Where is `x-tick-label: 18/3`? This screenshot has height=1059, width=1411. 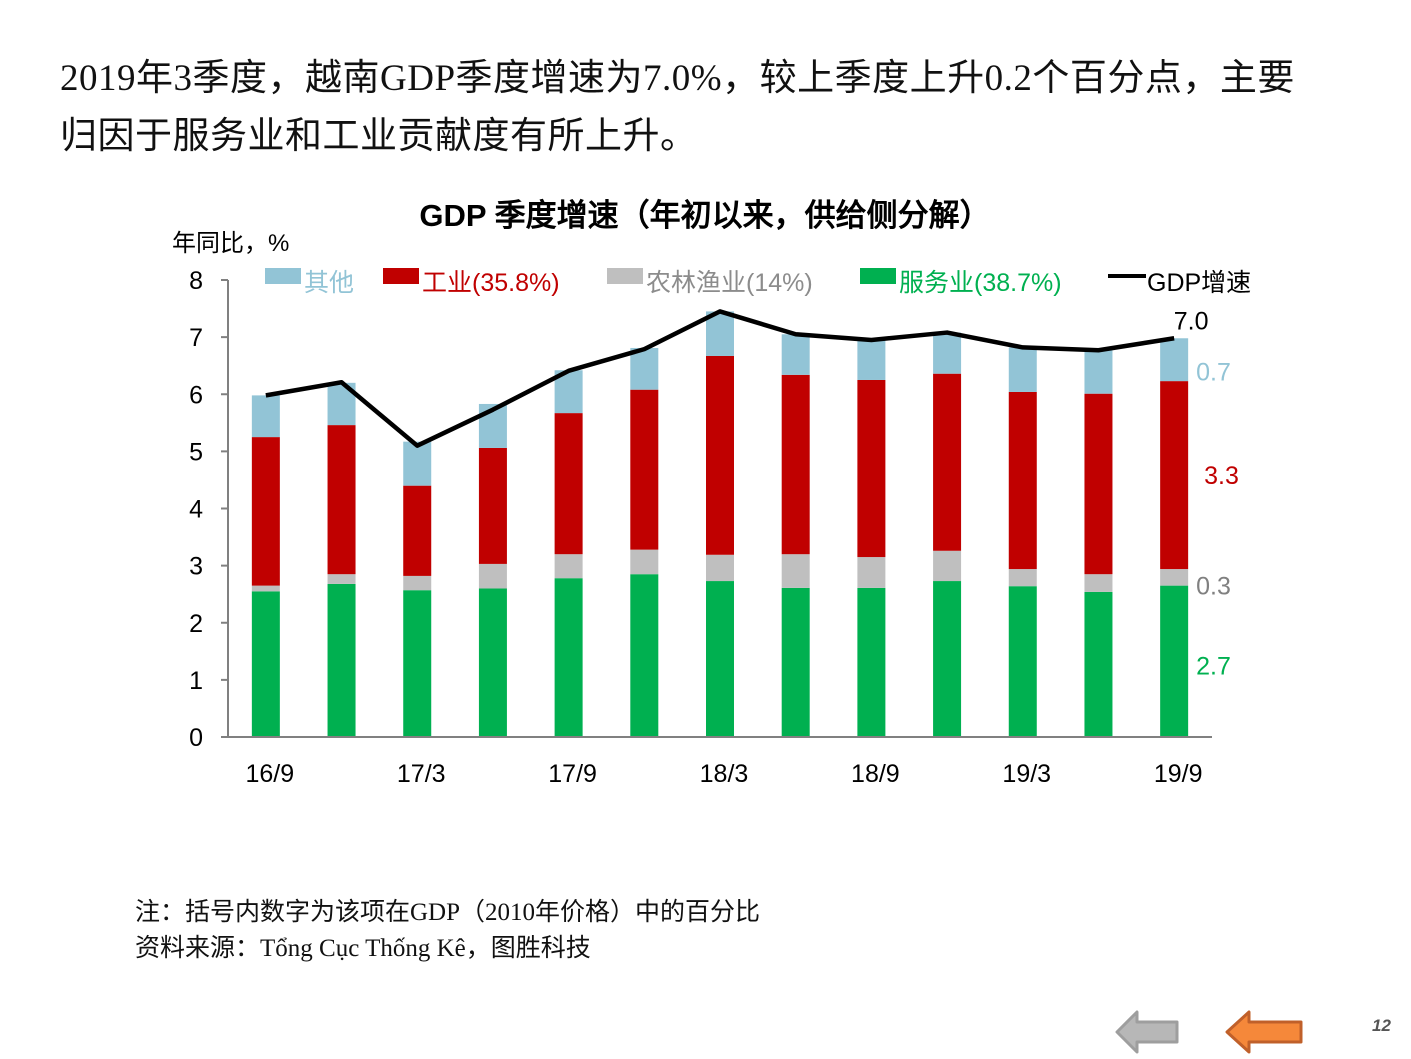
x-tick-label: 18/3 is located at coordinates (724, 774).